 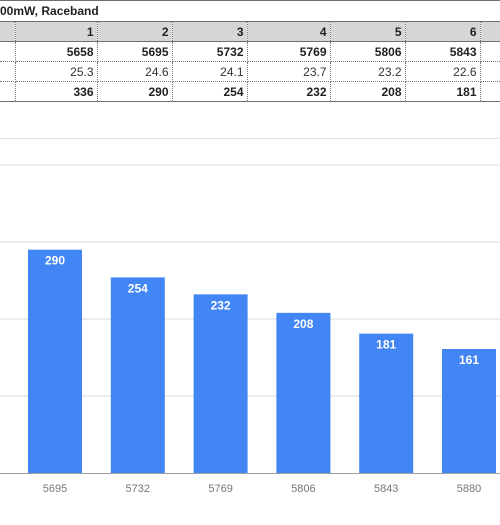 What do you see at coordinates (469, 489) in the screenshot?
I see `x-tick-label: 5880` at bounding box center [469, 489].